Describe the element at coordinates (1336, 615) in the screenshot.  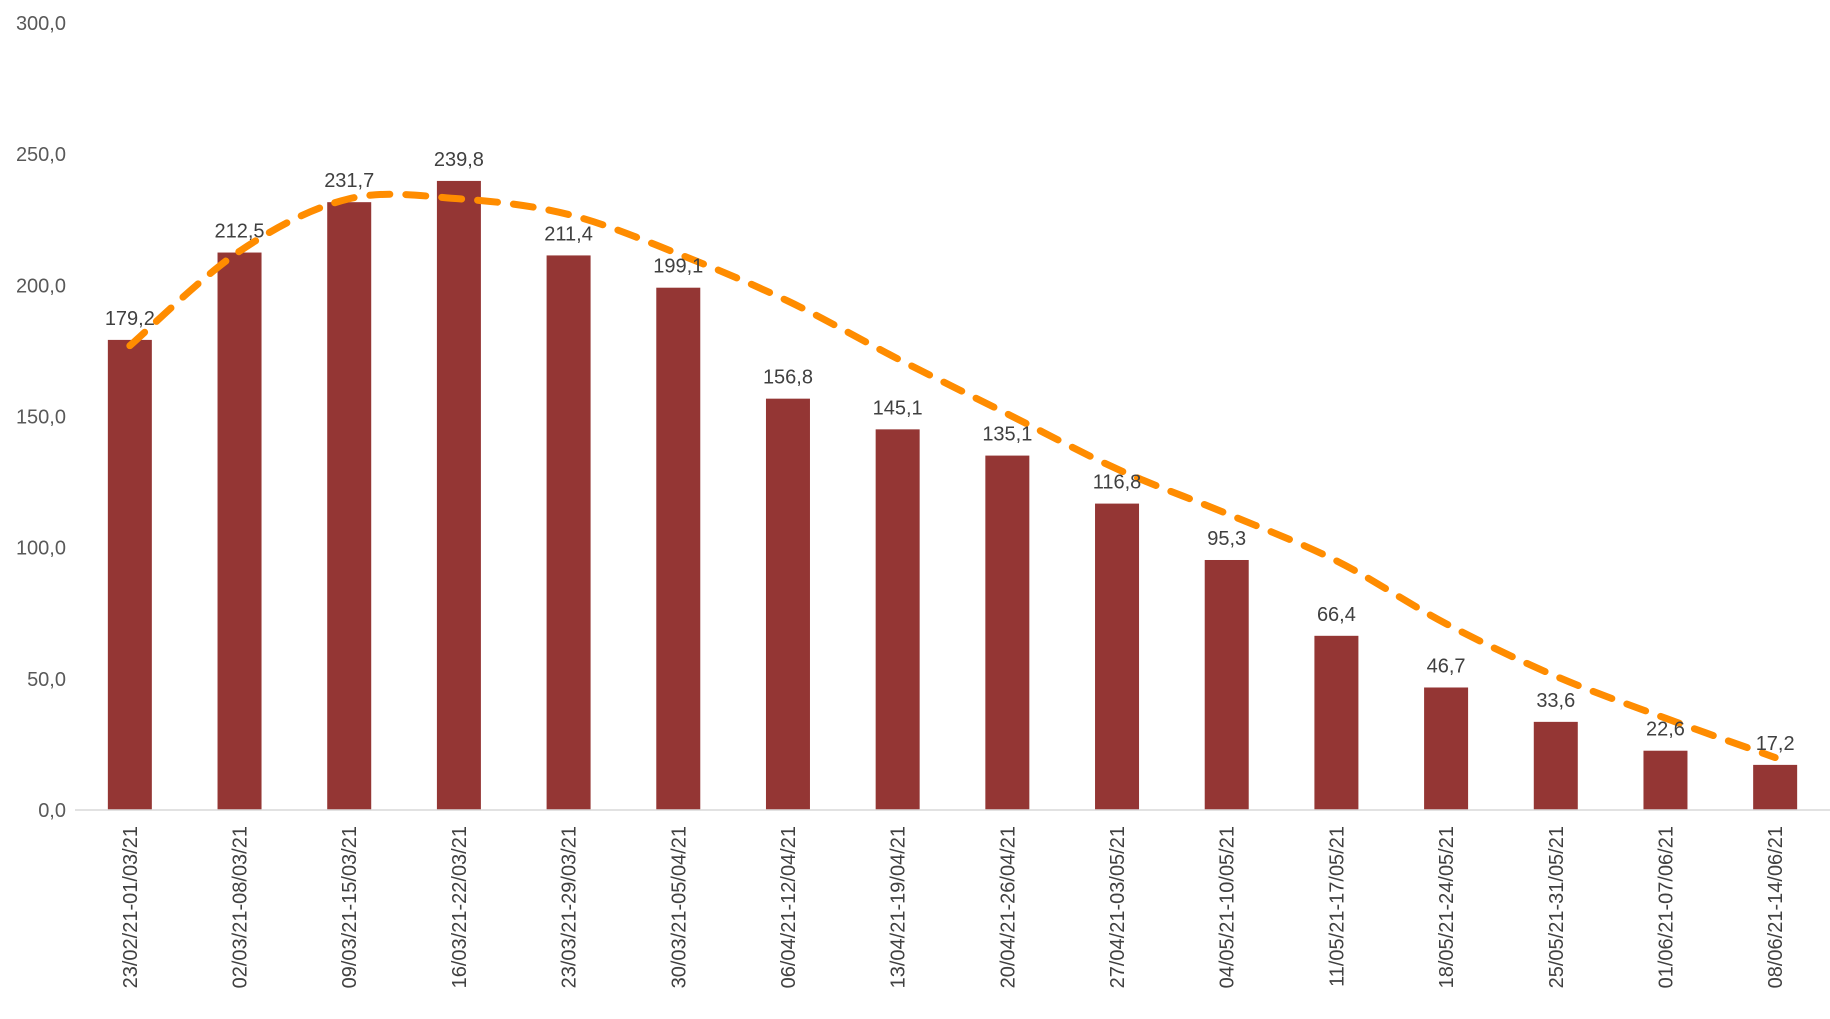
I see `data-label: 66,4` at that location.